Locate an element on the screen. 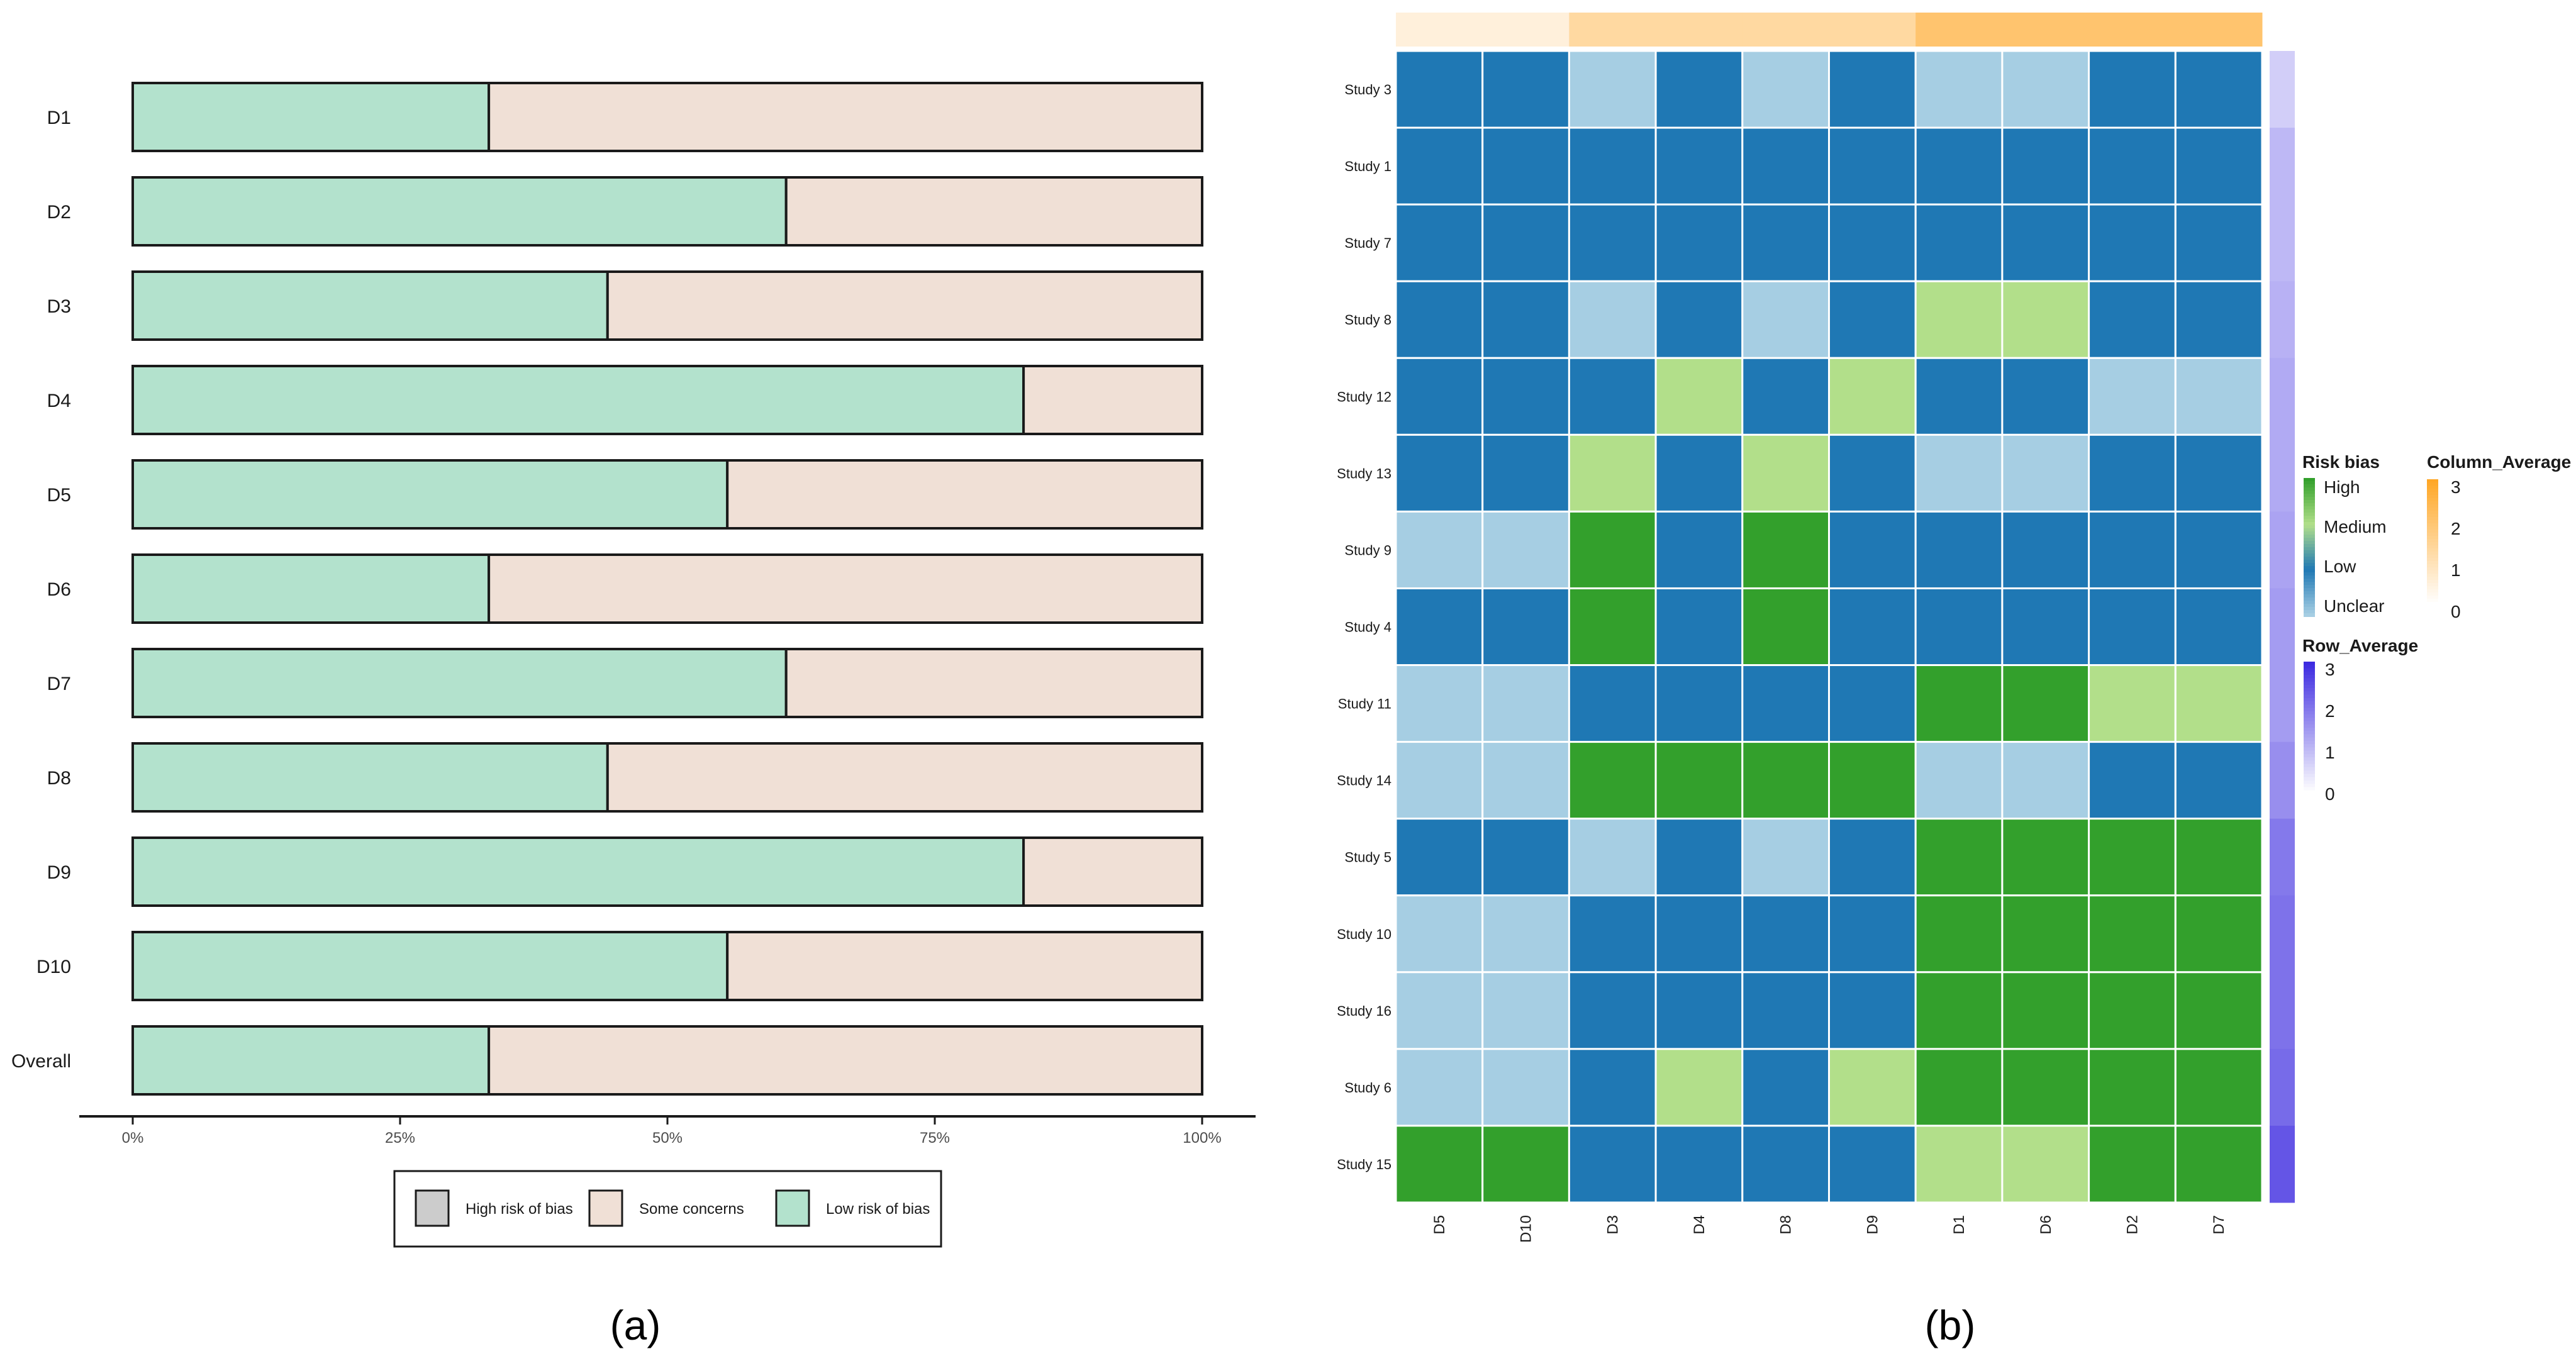 Image resolution: width=2576 pixels, height=1361 pixels. bar-d3-low-risk-of-bias is located at coordinates (370, 305).